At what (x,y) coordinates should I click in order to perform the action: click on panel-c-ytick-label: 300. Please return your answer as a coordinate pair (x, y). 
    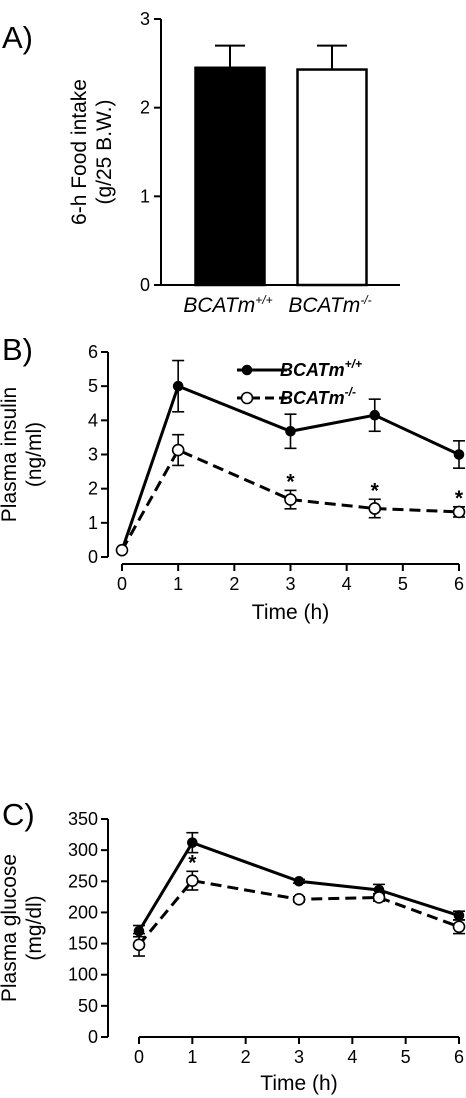
    Looking at the image, I should click on (83, 850).